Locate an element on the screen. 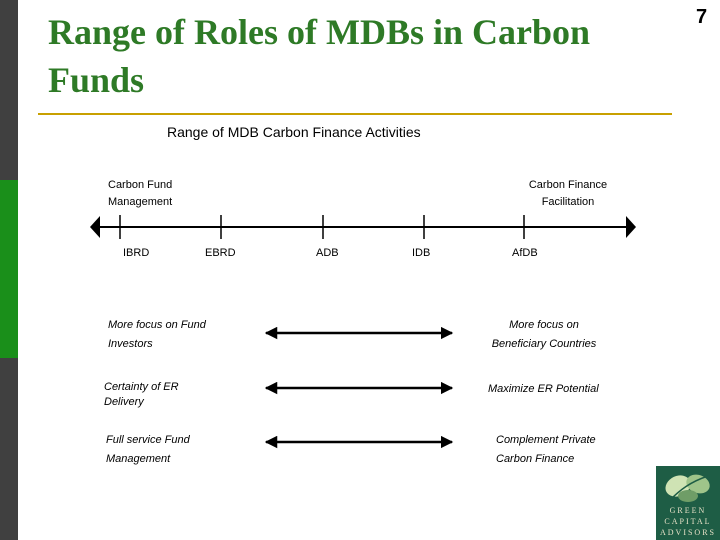  spectrum-right-label: Carbon Finance Facilitation is located at coordinates (568, 193).